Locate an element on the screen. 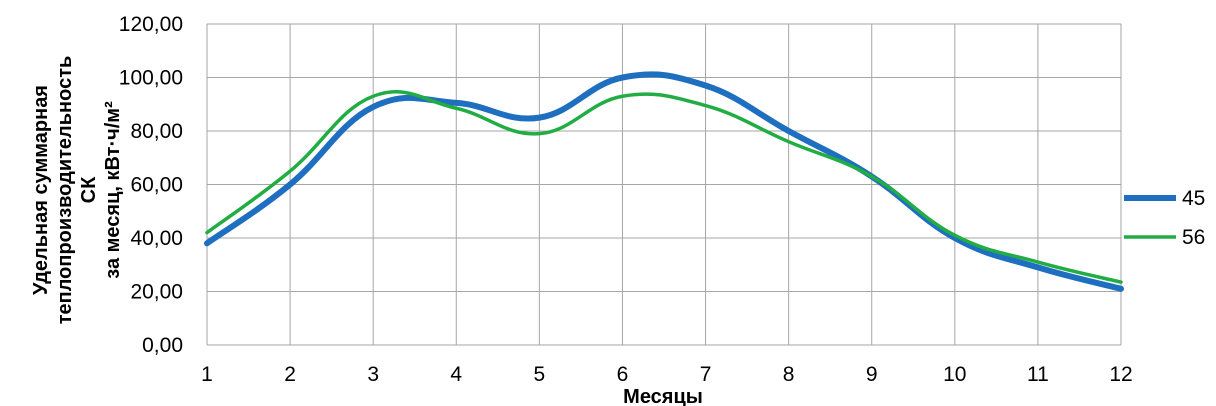 The height and width of the screenshot is (406, 1216). x-tick-label: 7 is located at coordinates (706, 374).